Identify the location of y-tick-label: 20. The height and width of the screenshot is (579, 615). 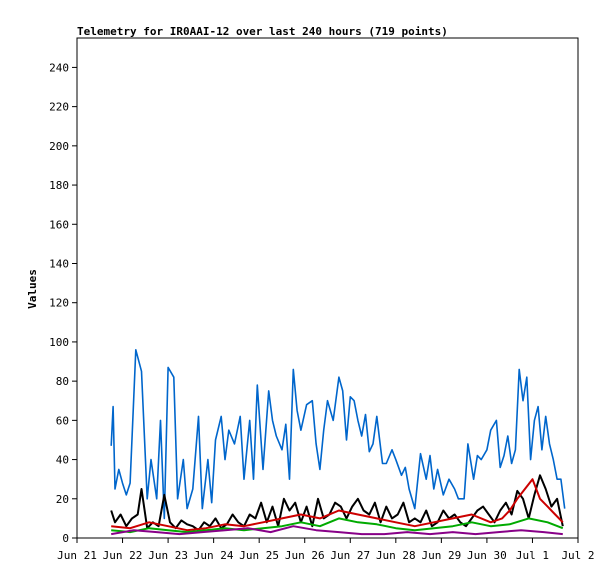
(62, 499).